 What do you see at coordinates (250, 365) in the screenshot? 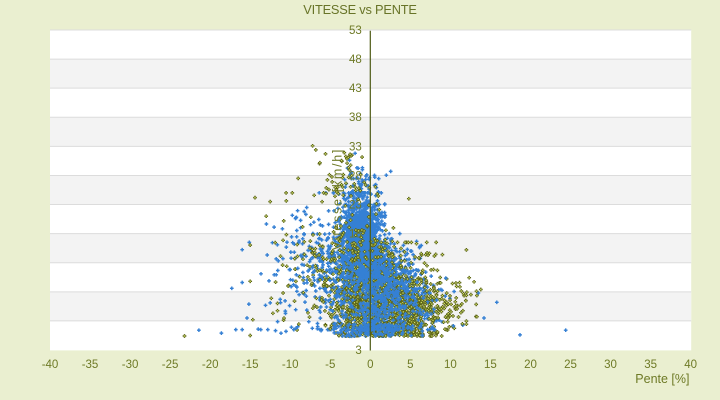
I see `svg-text: -15` at bounding box center [250, 365].